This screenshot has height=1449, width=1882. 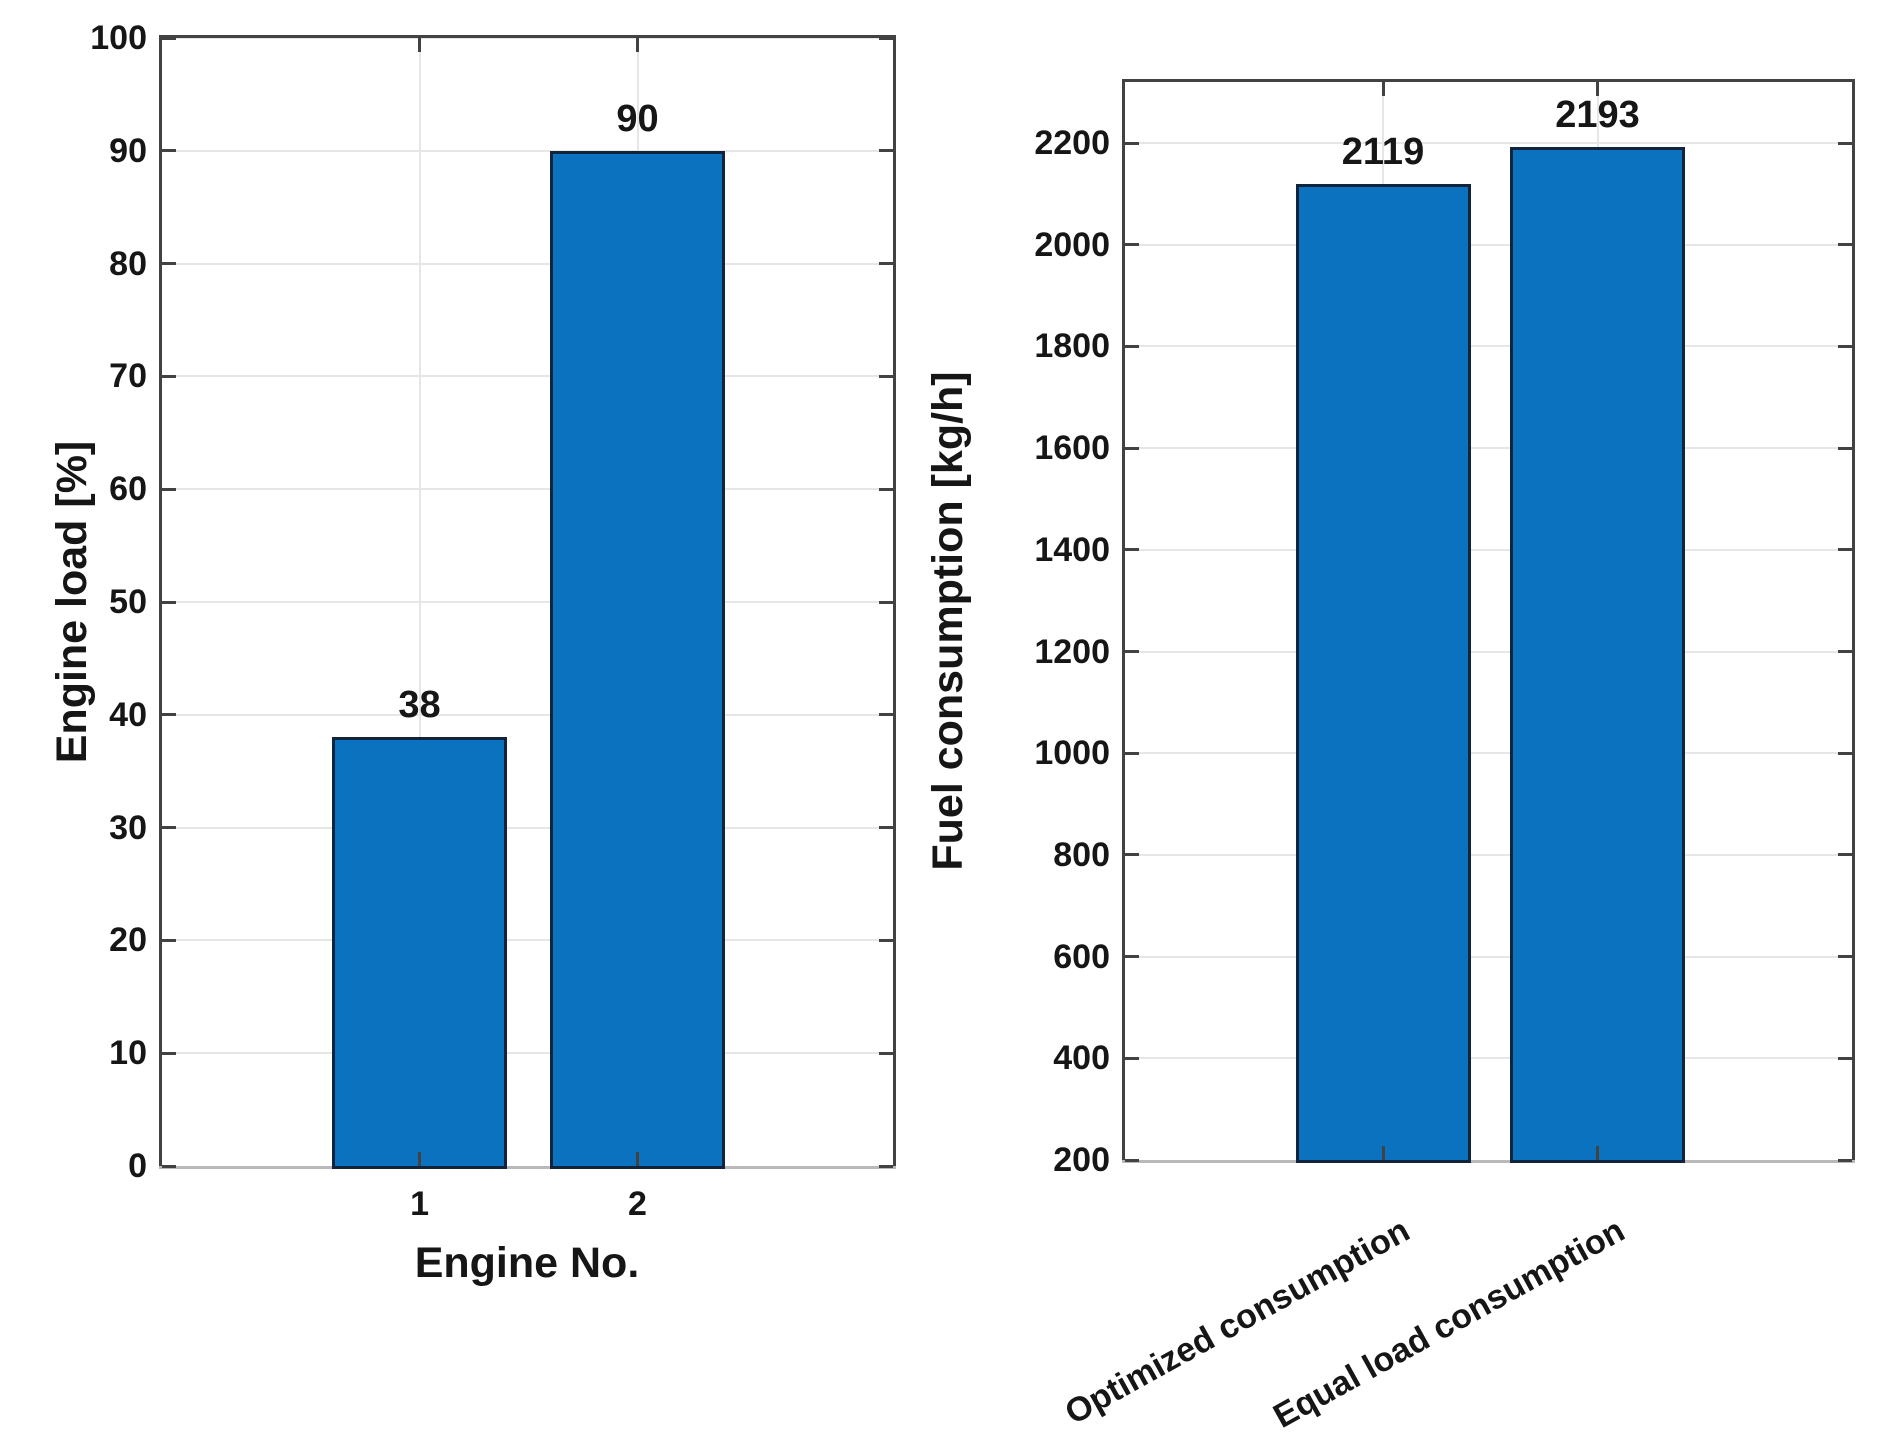 What do you see at coordinates (1072, 651) in the screenshot?
I see `y-tick-label: 1200` at bounding box center [1072, 651].